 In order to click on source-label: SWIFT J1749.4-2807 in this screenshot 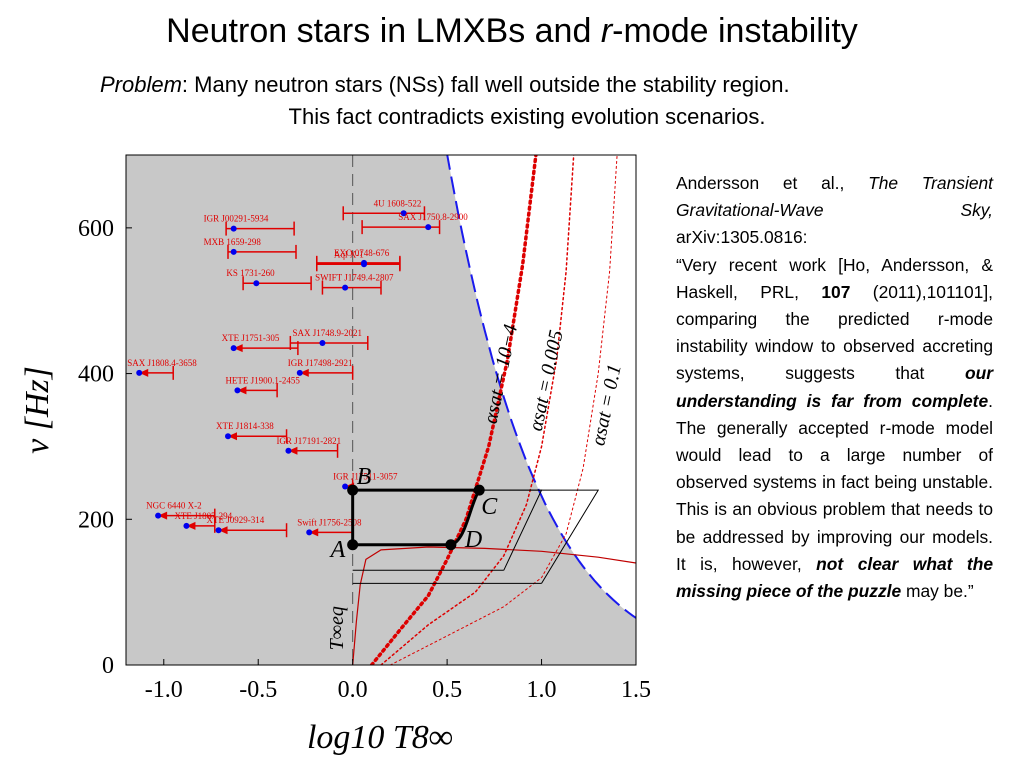, I will do `click(354, 278)`.